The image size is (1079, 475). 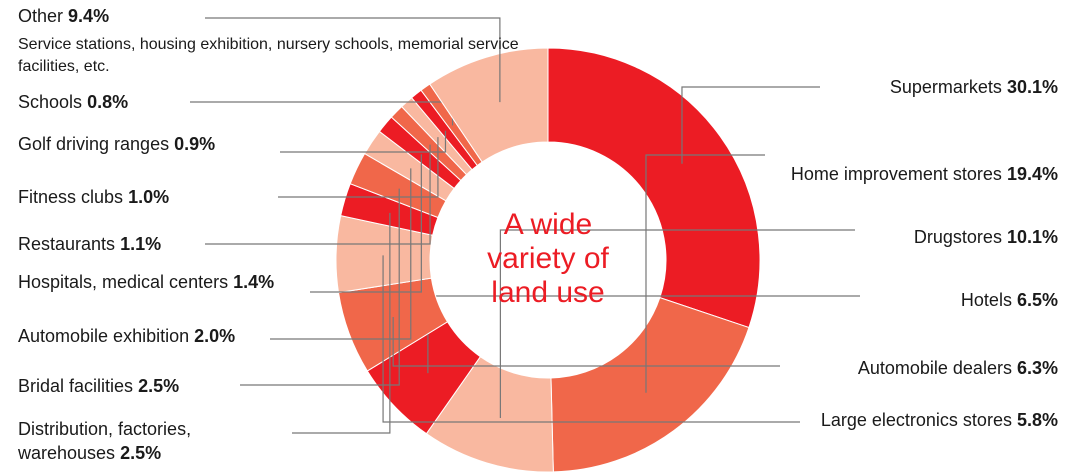 I want to click on category-label: Hotels, so click(x=986, y=300).